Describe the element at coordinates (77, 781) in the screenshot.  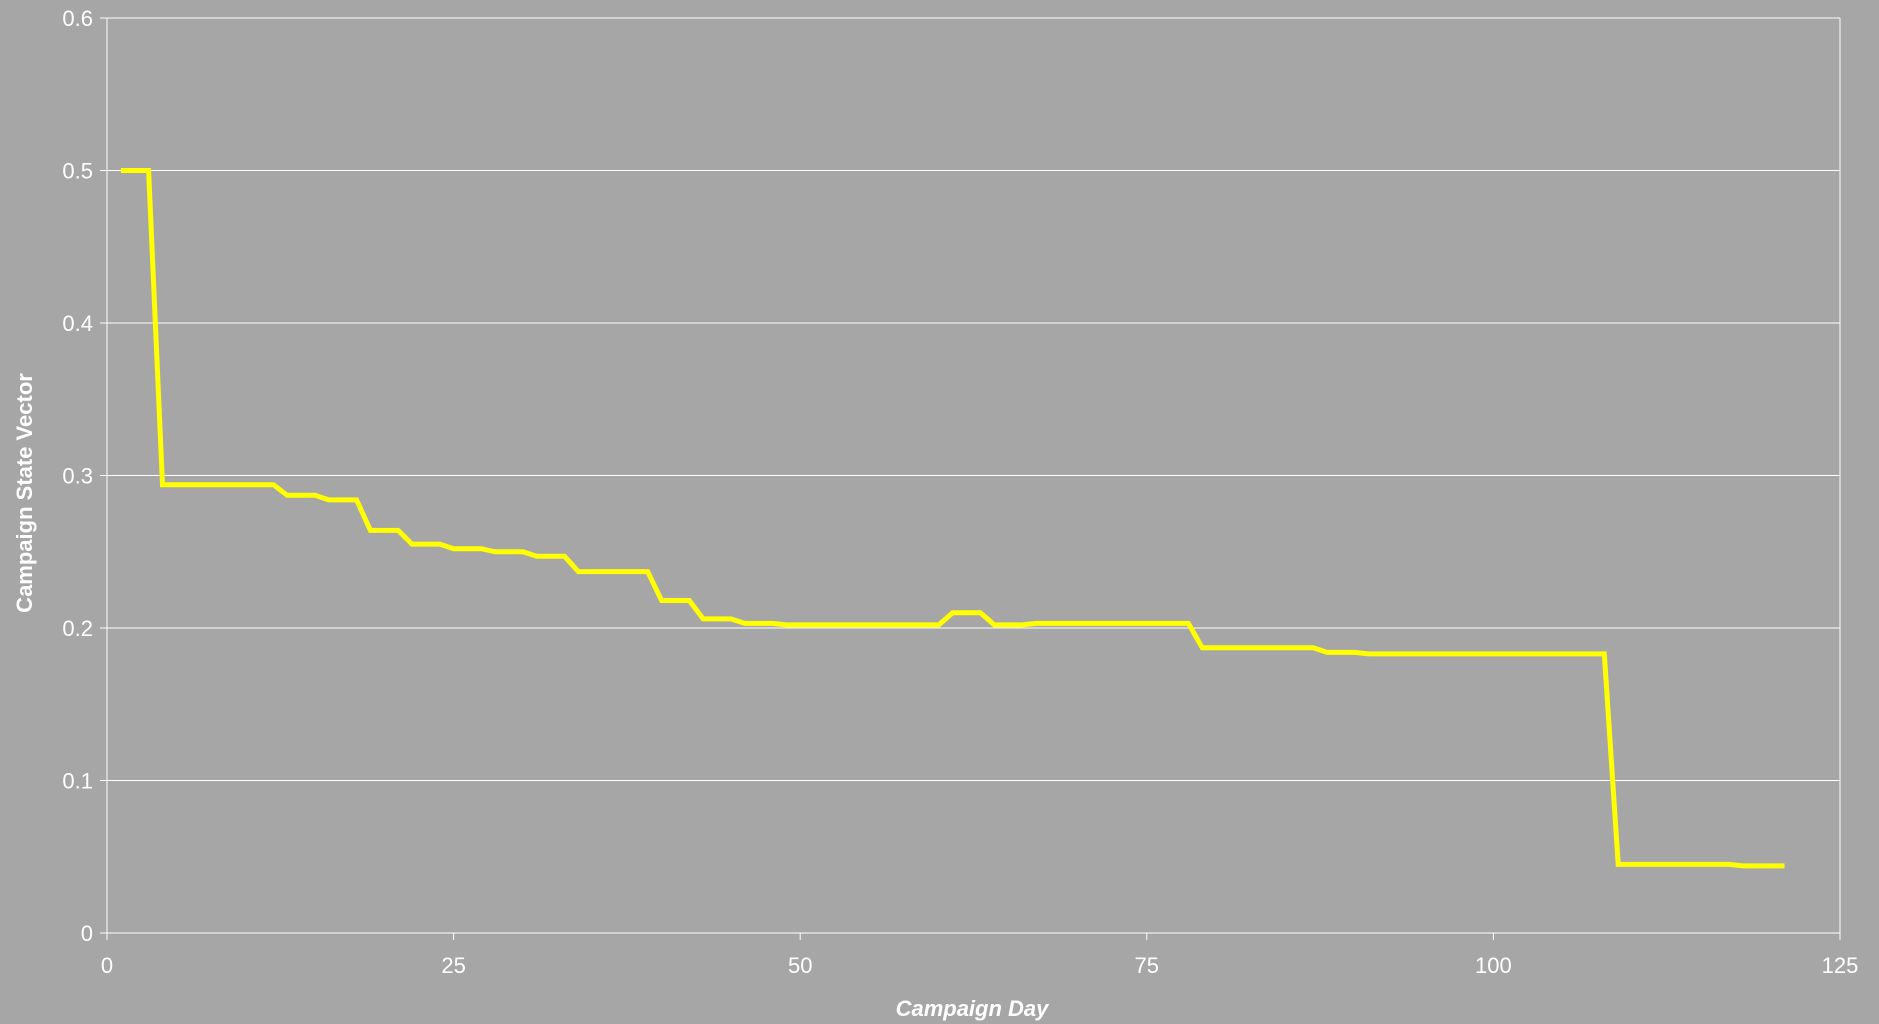
I see `y-tick-label: 0.1` at that location.